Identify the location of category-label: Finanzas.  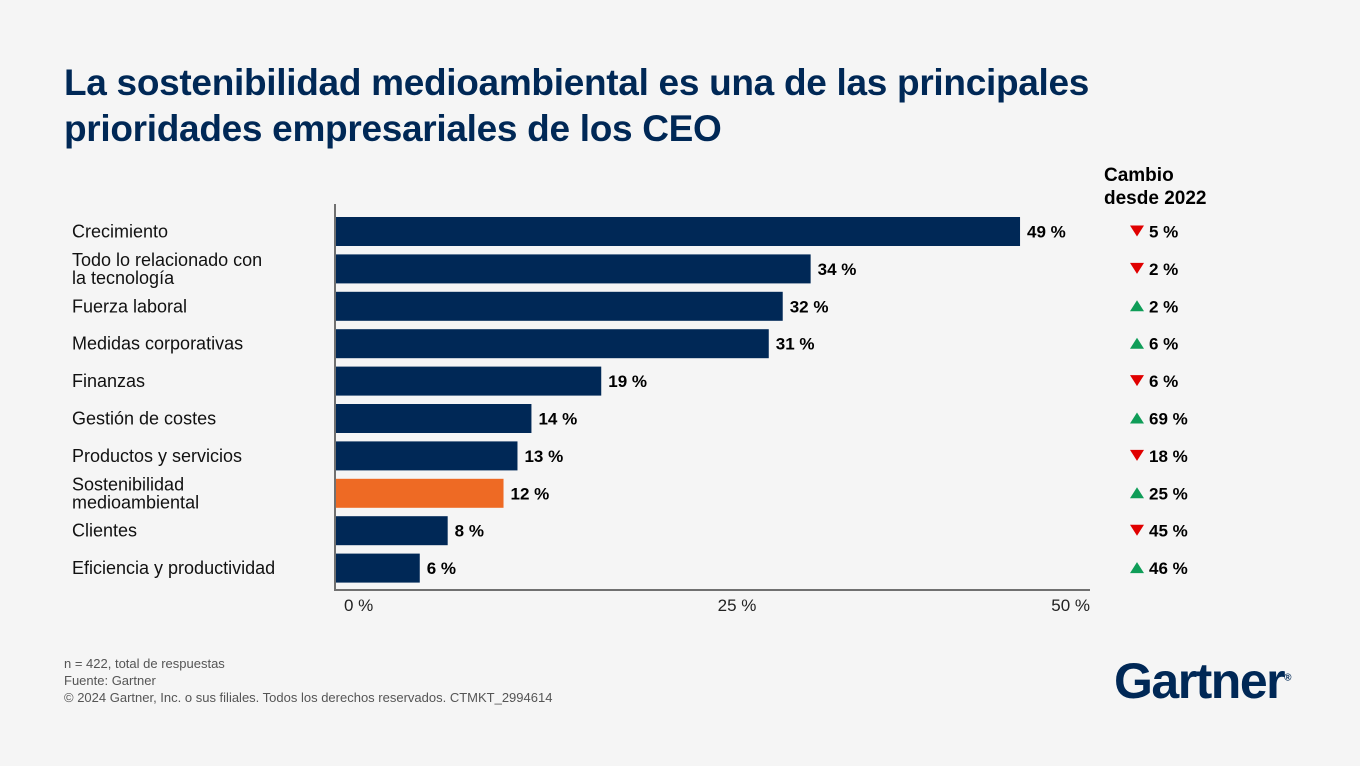
(108, 381).